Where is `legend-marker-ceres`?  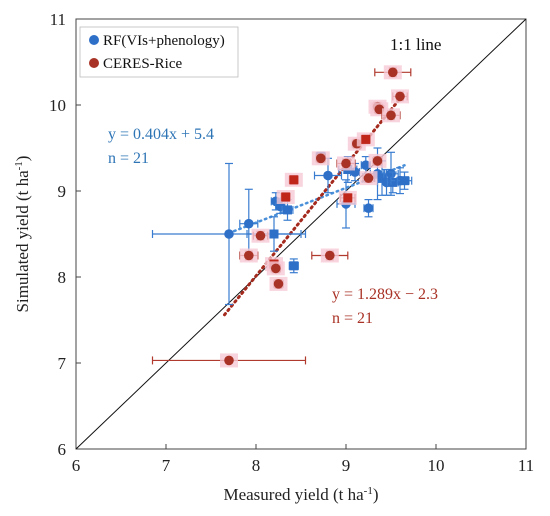 legend-marker-ceres is located at coordinates (94, 63).